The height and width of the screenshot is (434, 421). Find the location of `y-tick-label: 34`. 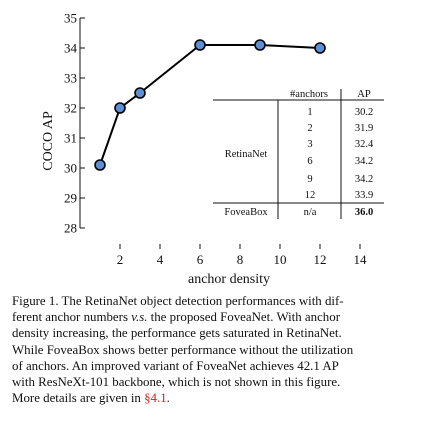

y-tick-label: 34 is located at coordinates (71, 48).